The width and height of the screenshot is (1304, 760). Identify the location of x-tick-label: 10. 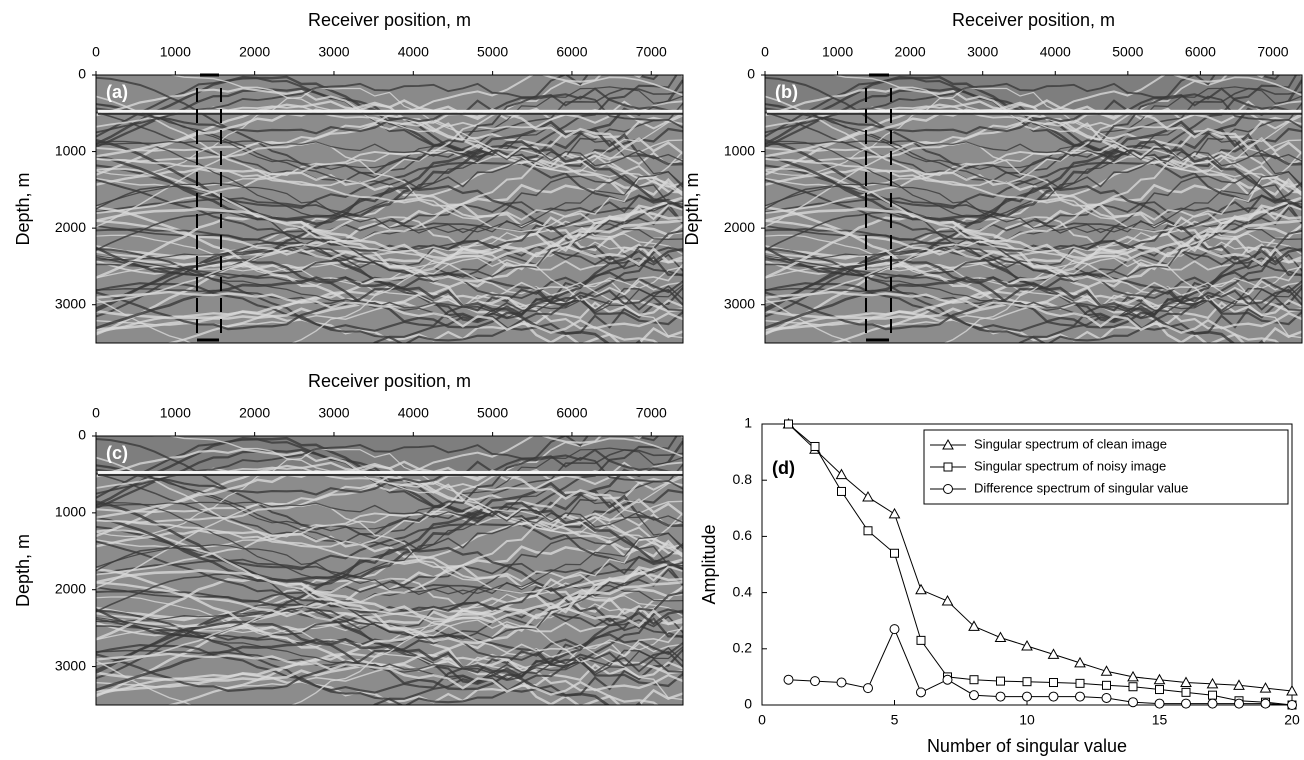
(1027, 720).